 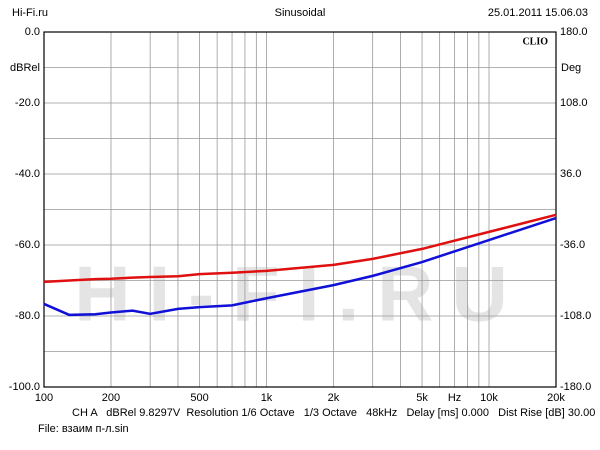 What do you see at coordinates (83, 429) in the screenshot?
I see `file-name: File: взаим п-л.sin` at bounding box center [83, 429].